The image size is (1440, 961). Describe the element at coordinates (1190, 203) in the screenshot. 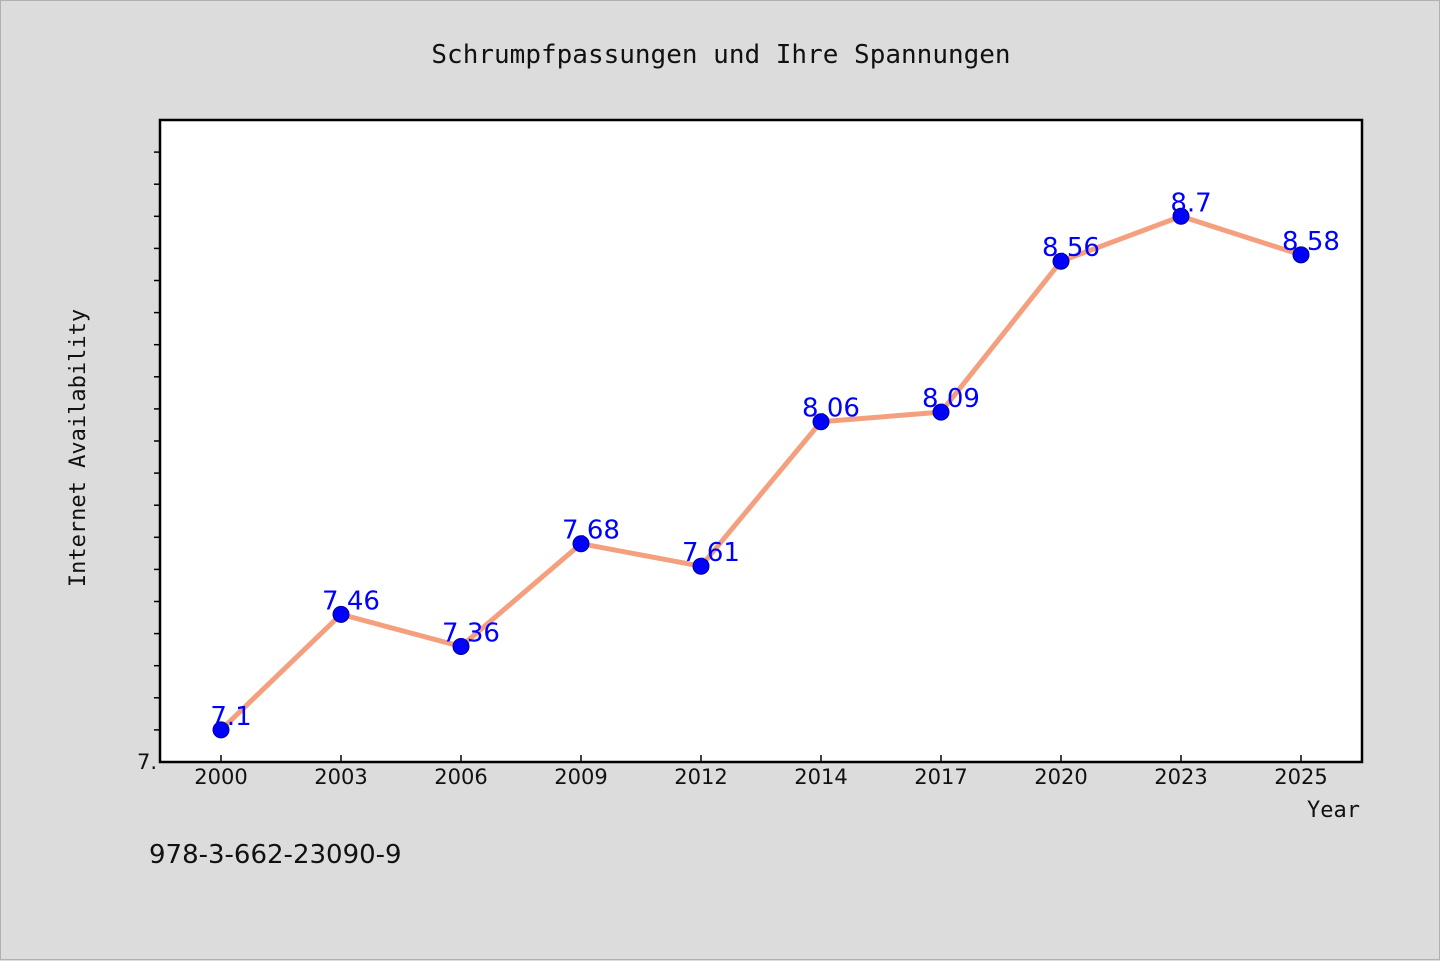

I see `data-label: 8.7` at that location.